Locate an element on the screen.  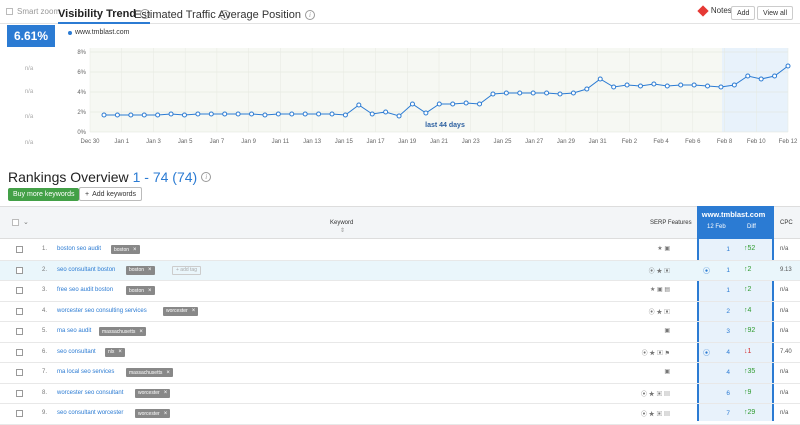
position-value: 3 is located at coordinates (728, 331).